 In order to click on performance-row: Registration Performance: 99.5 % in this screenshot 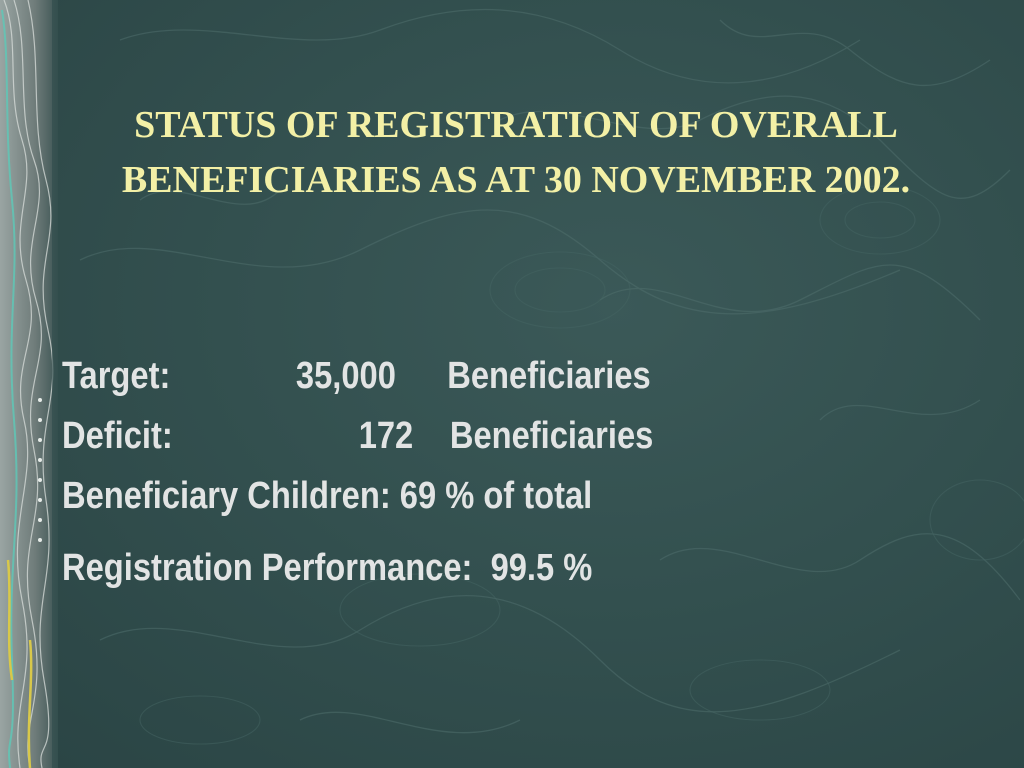, I will do `click(449, 568)`.